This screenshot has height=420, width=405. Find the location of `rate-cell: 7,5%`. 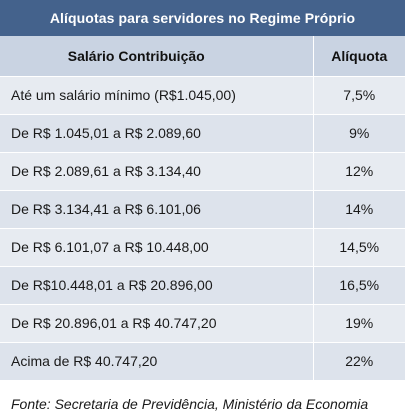

rate-cell: 7,5% is located at coordinates (358, 95).